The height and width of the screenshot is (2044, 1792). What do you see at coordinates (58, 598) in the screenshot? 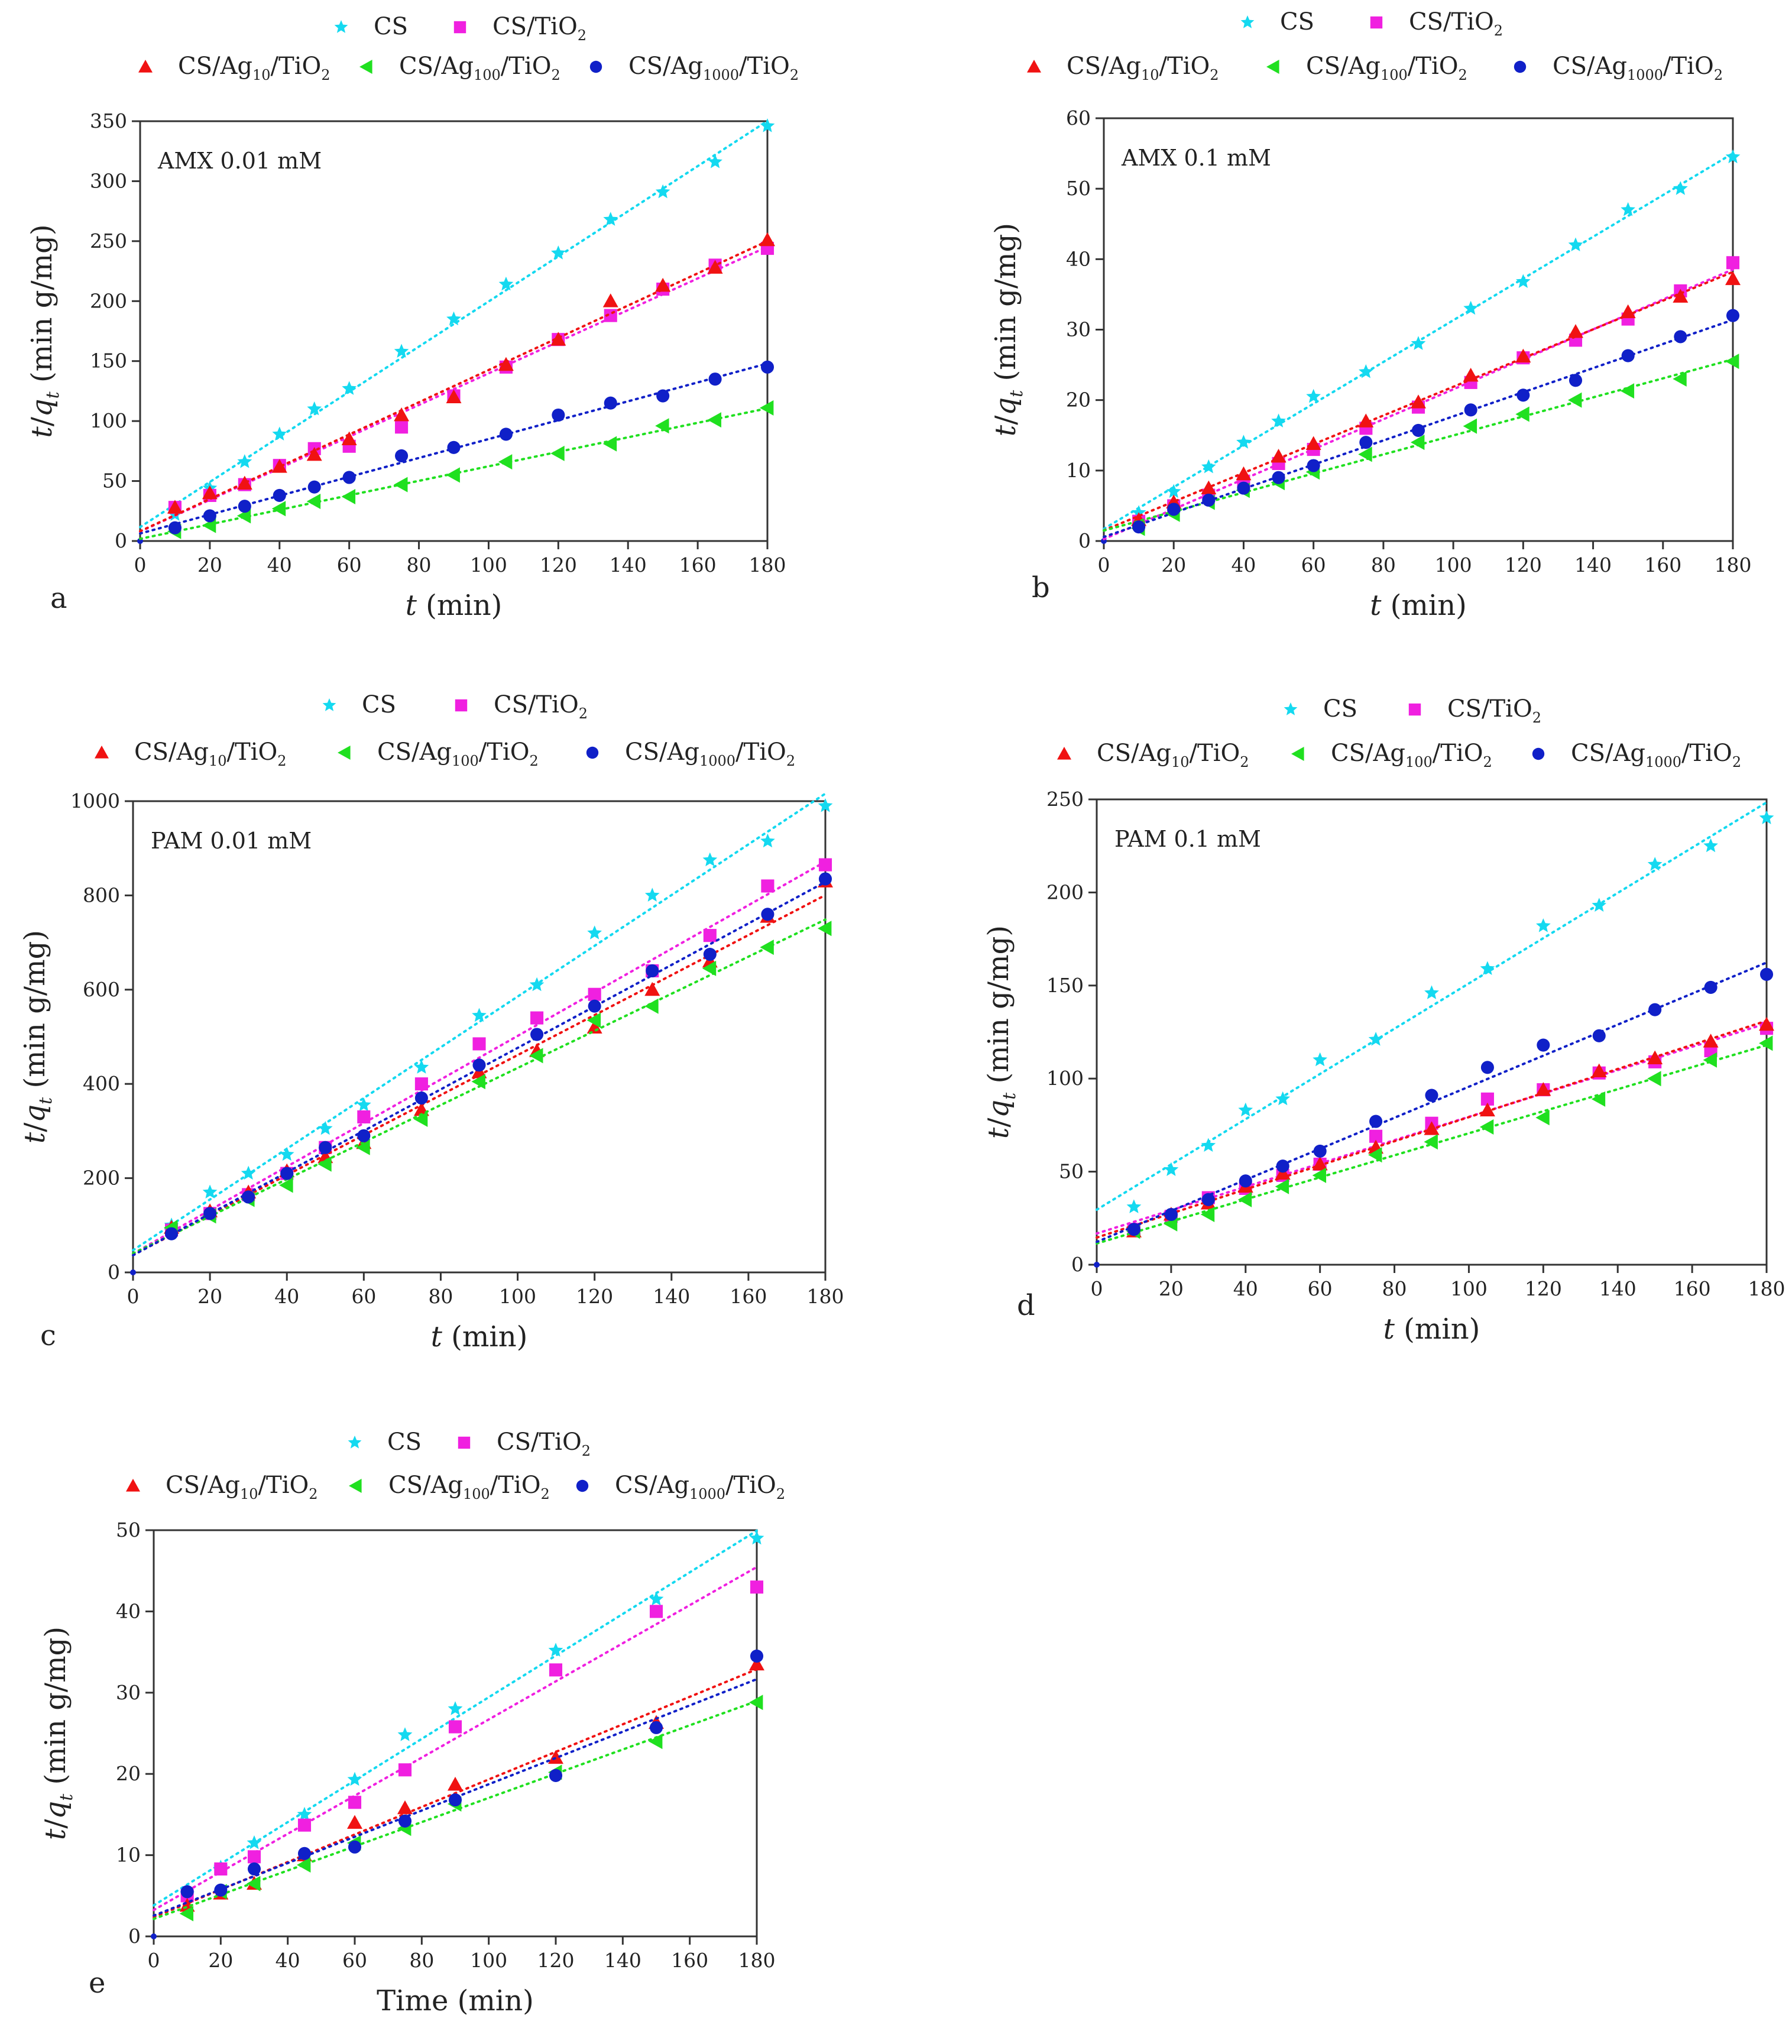
I see `panel-label: a` at bounding box center [58, 598].